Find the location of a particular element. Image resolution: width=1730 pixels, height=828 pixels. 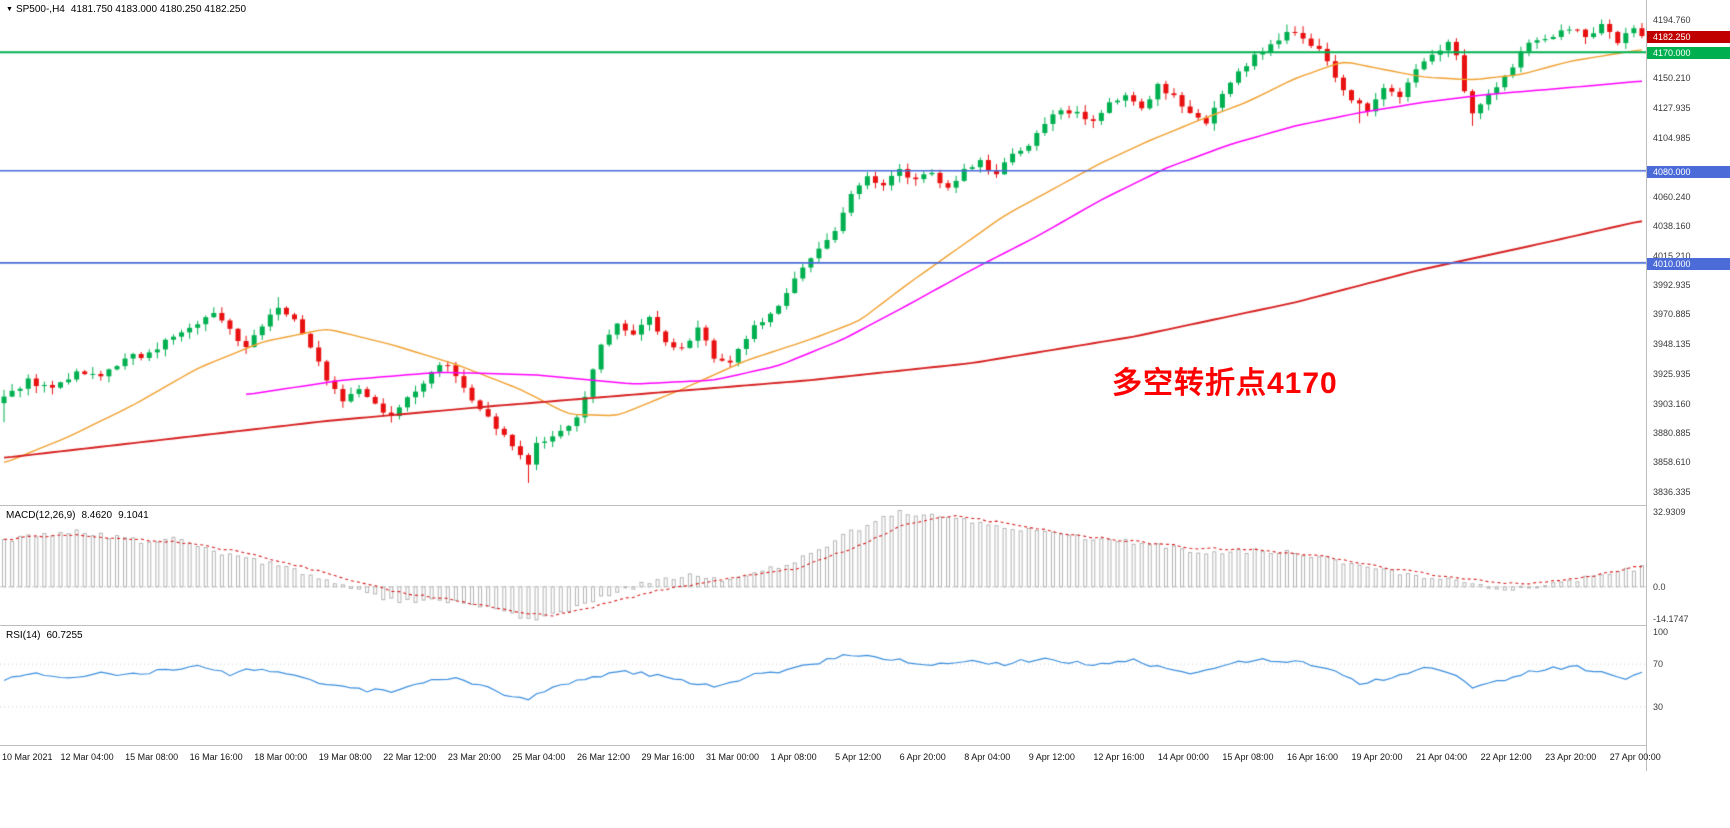

time-axis-label: 8 Apr 04:00 is located at coordinates (987, 757).